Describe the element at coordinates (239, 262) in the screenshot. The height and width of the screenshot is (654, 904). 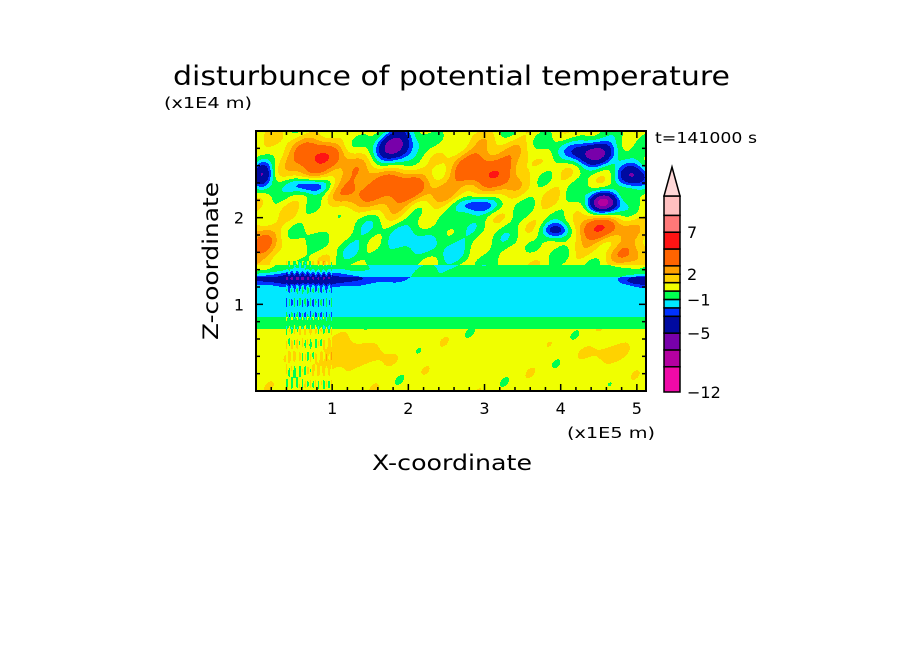
I see `y-tick-labels: 12` at that location.